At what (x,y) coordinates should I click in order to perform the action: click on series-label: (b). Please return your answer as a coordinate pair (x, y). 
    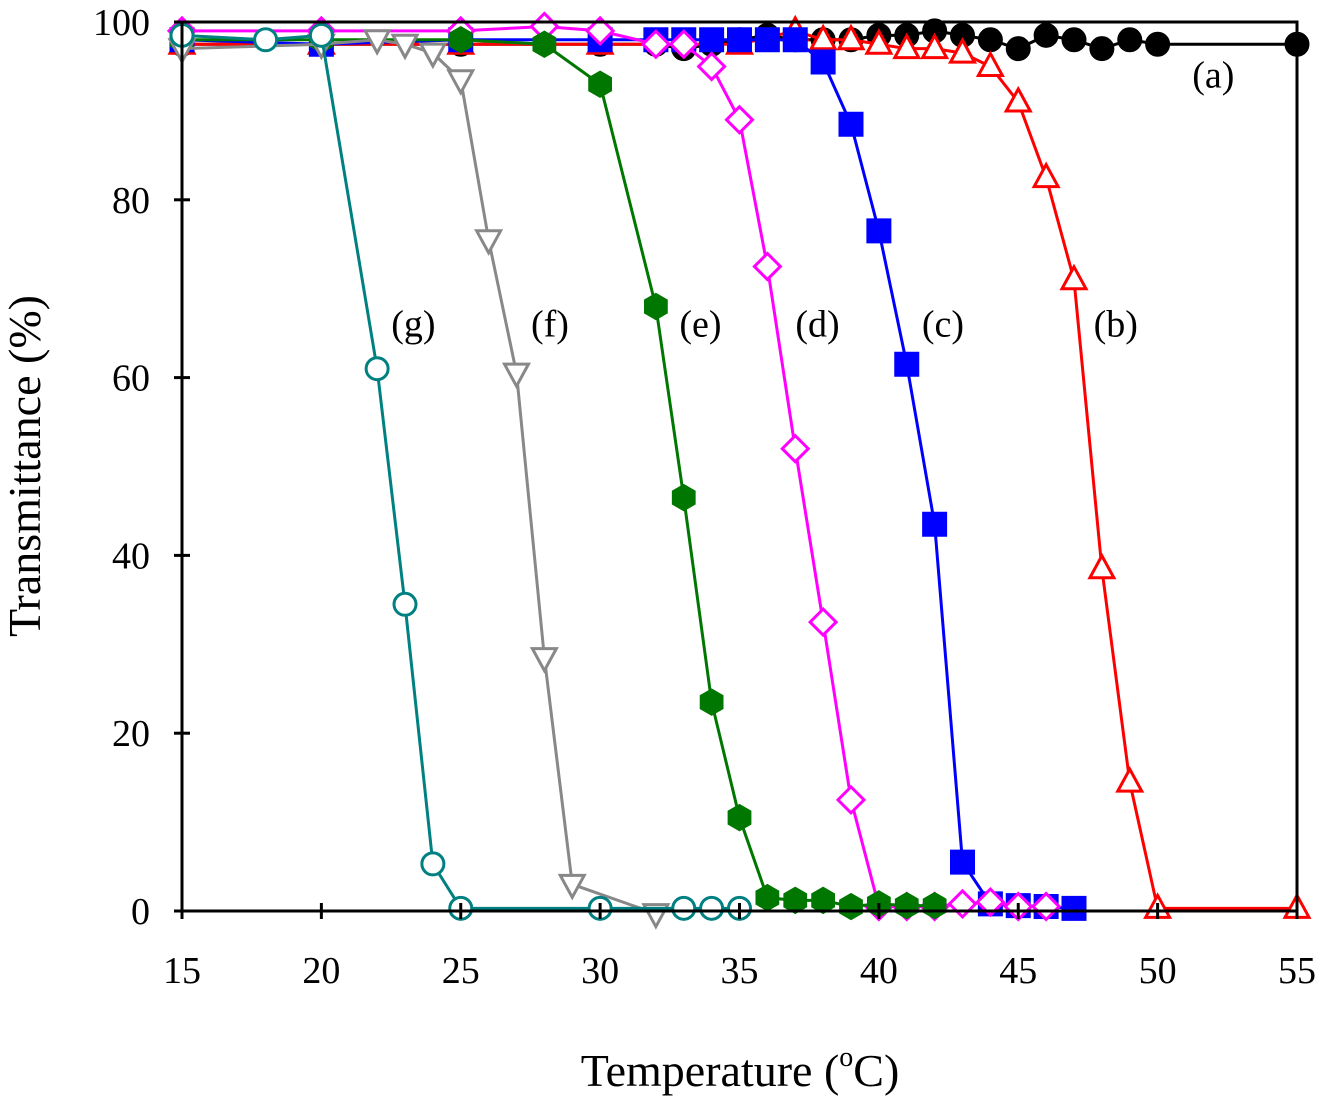
    Looking at the image, I should click on (1116, 324).